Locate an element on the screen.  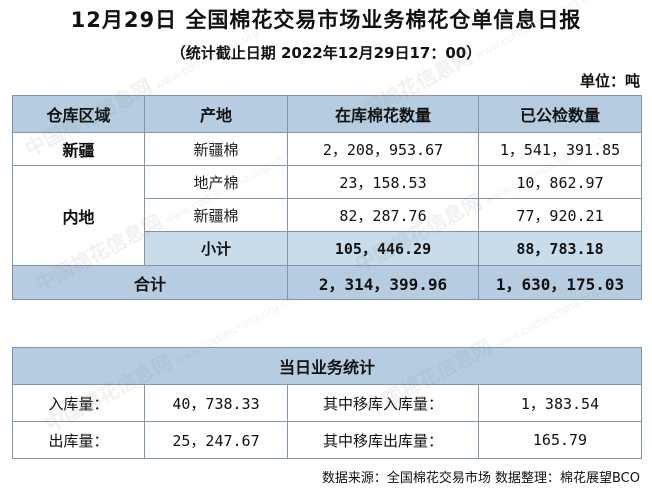
outbound-value: 25，247.67 is located at coordinates (216, 440).